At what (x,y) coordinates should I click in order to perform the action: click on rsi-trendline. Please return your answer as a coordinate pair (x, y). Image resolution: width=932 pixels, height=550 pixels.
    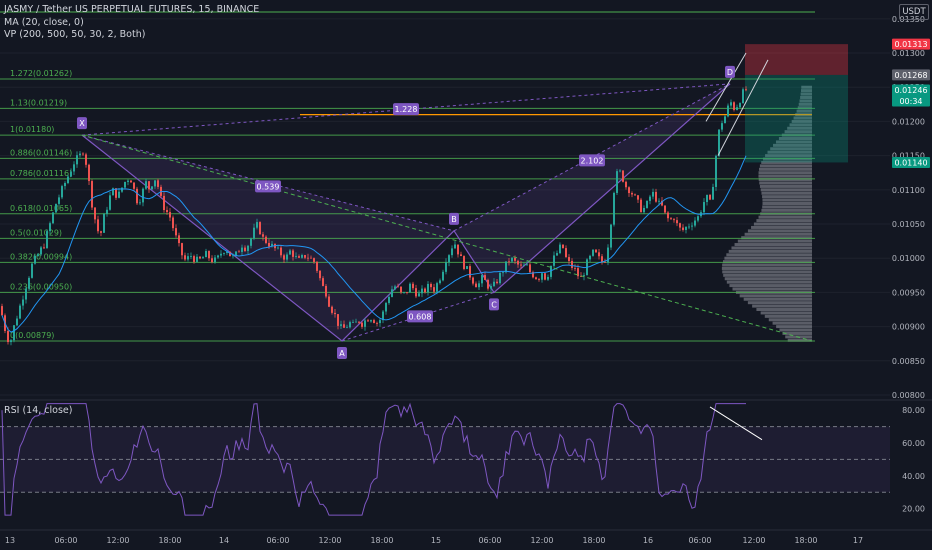
    Looking at the image, I should click on (736, 423).